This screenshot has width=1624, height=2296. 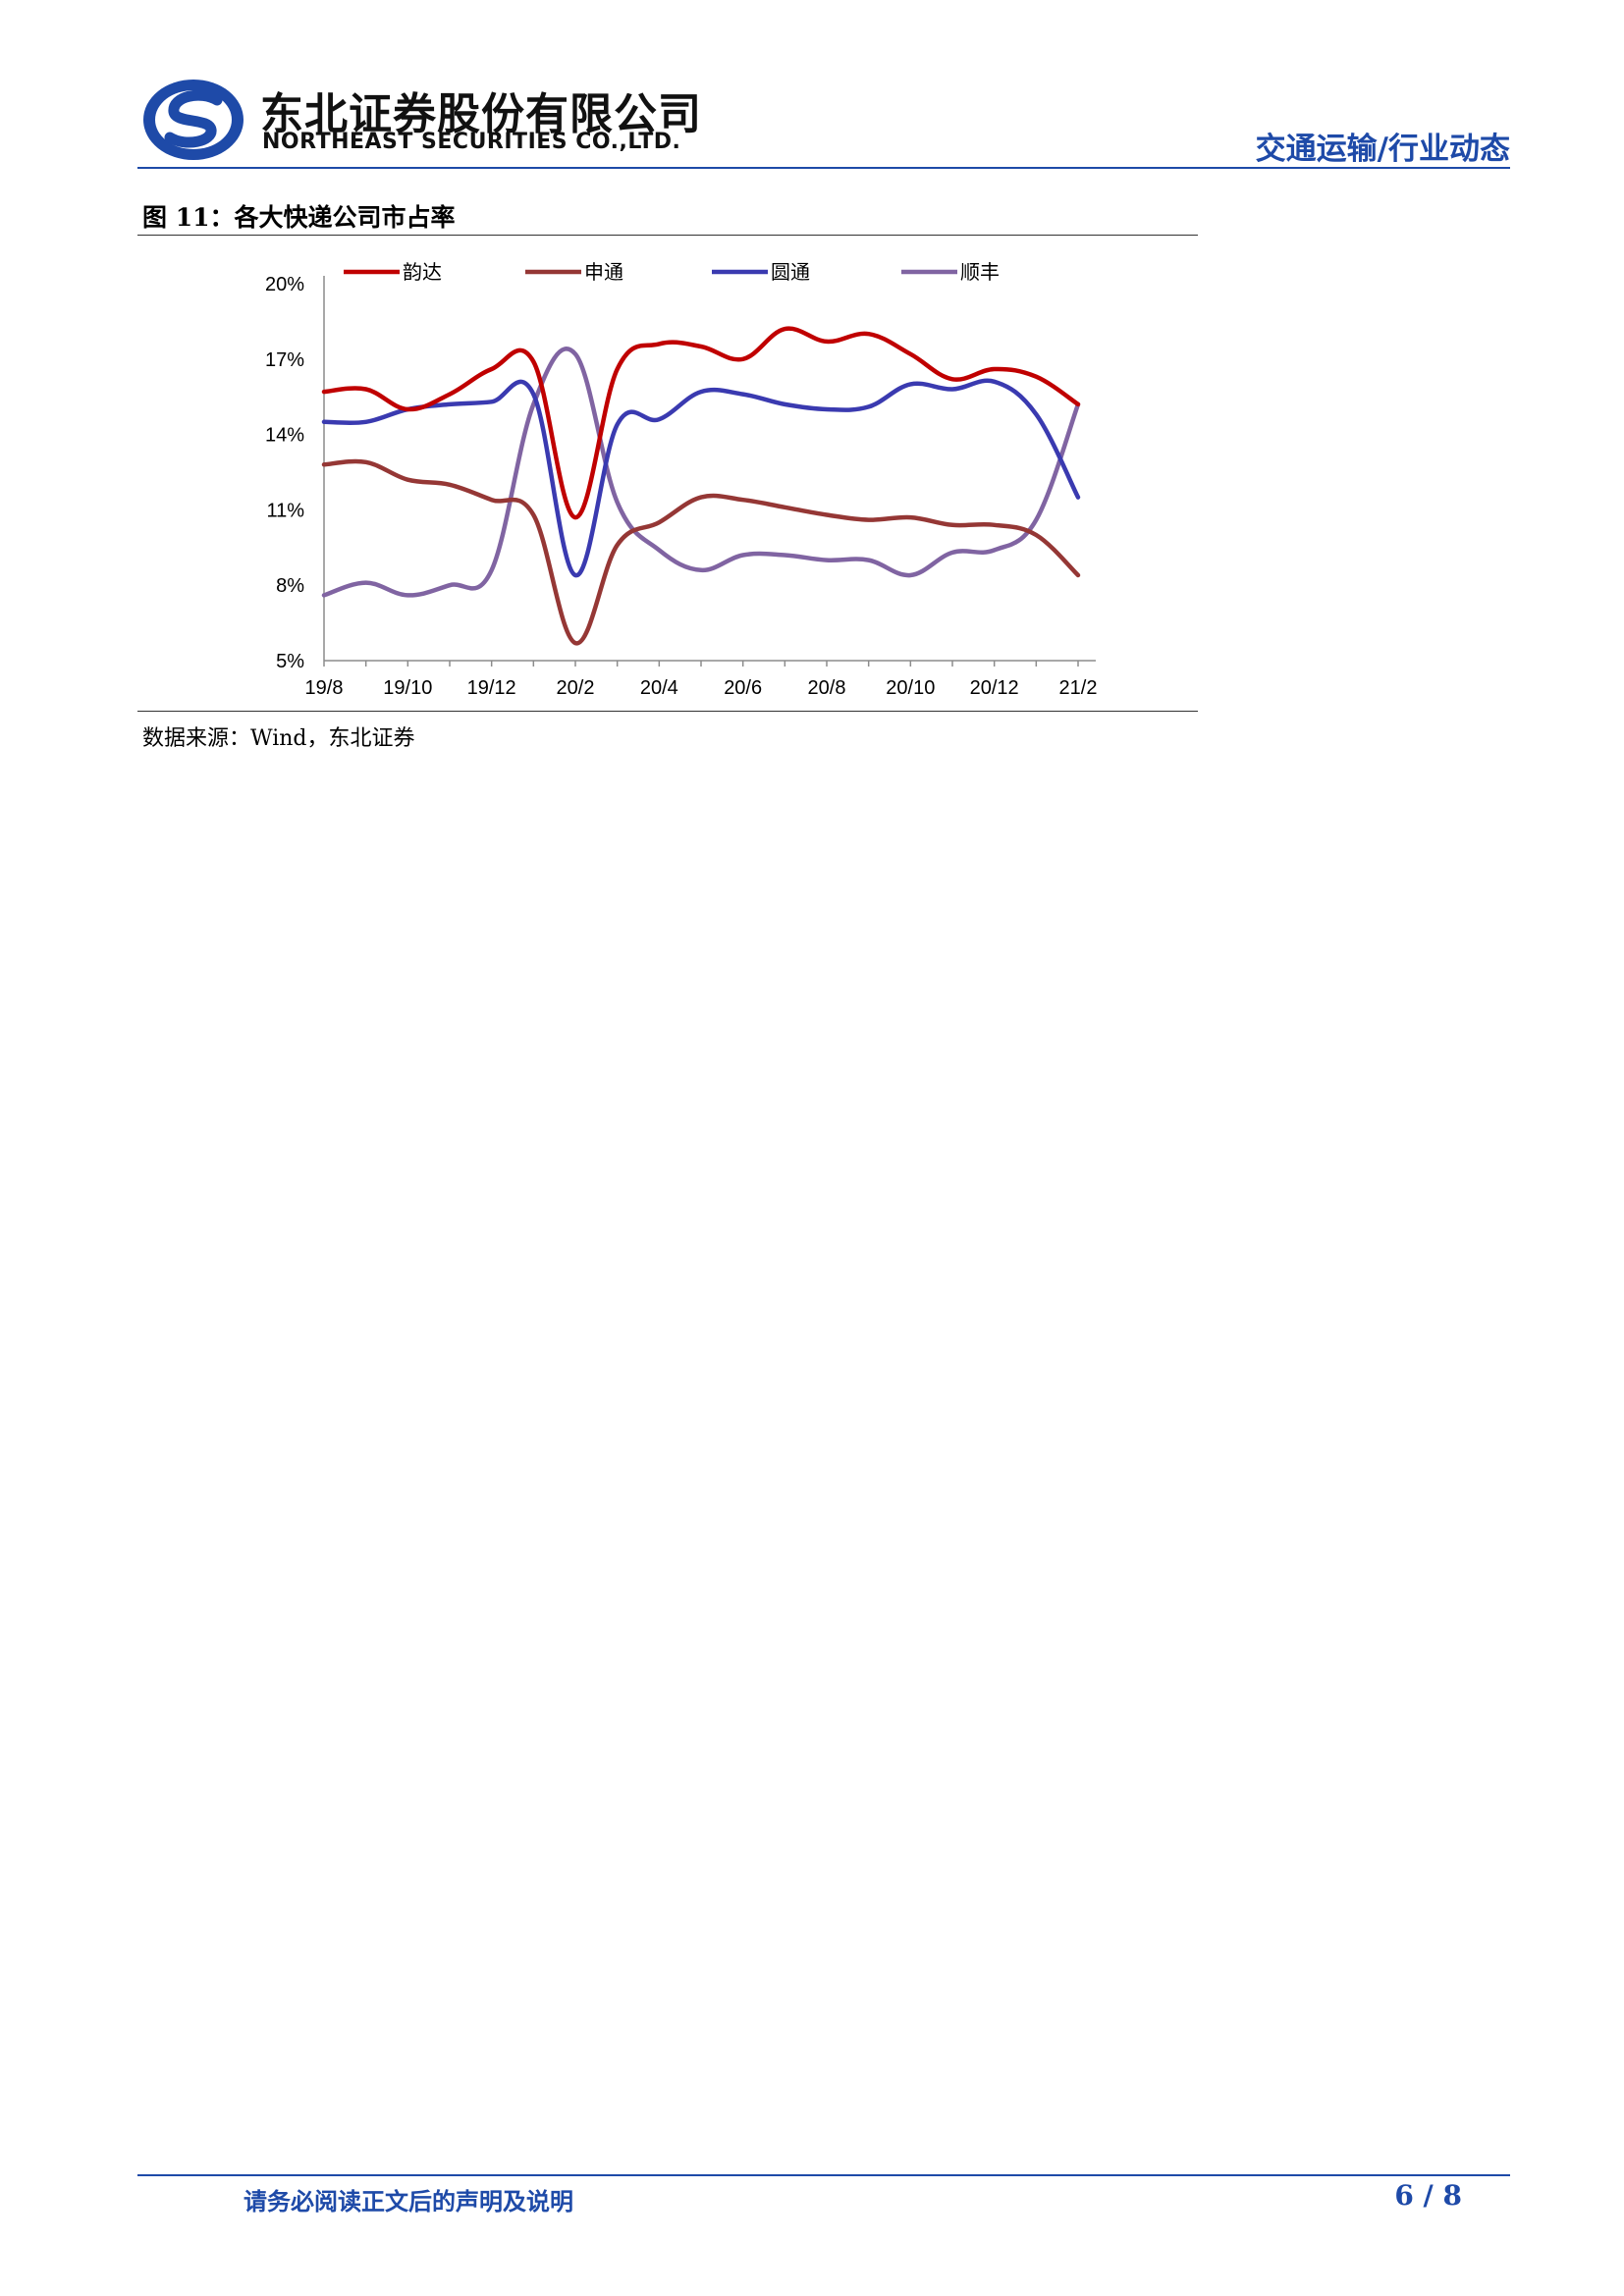 What do you see at coordinates (980, 272) in the screenshot?
I see `legend-label: 顺丰` at bounding box center [980, 272].